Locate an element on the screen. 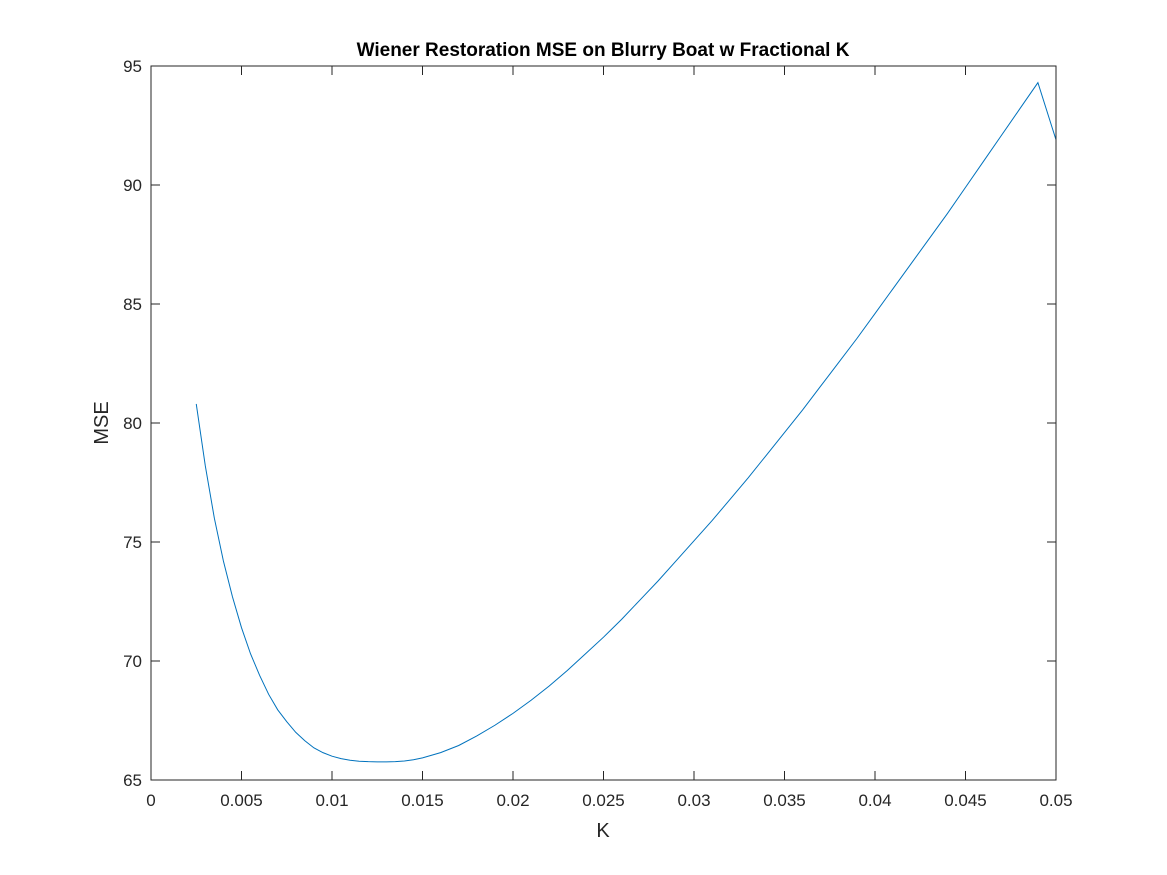  x-tick-label: 0.025 is located at coordinates (603, 800).